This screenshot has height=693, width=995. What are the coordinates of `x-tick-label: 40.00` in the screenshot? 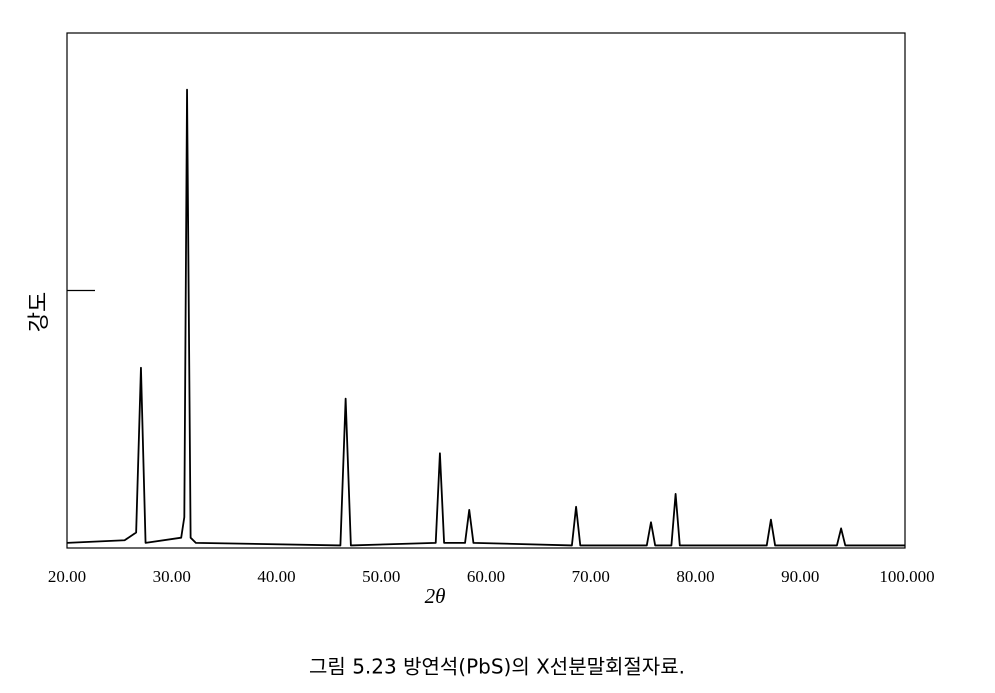 It's located at (276, 576).